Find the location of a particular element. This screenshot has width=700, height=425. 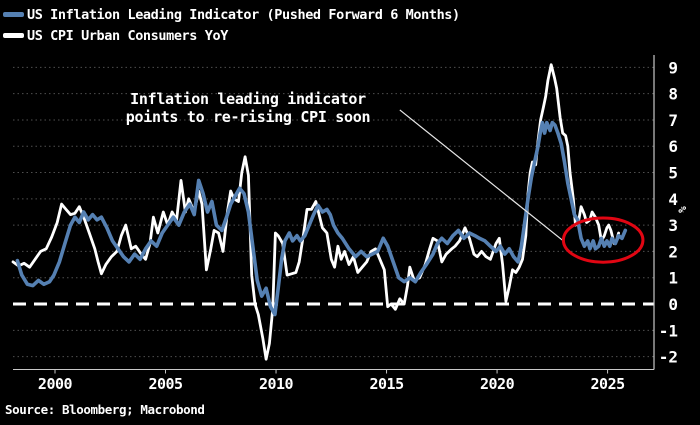

y-tick-label: 5 is located at coordinates (673, 173).